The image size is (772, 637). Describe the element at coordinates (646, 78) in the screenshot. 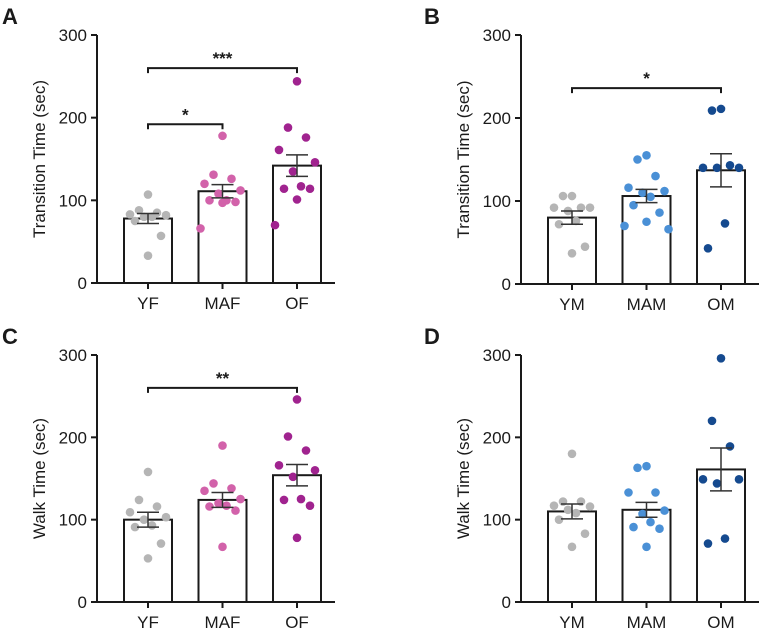

I see `significance-label: *` at that location.